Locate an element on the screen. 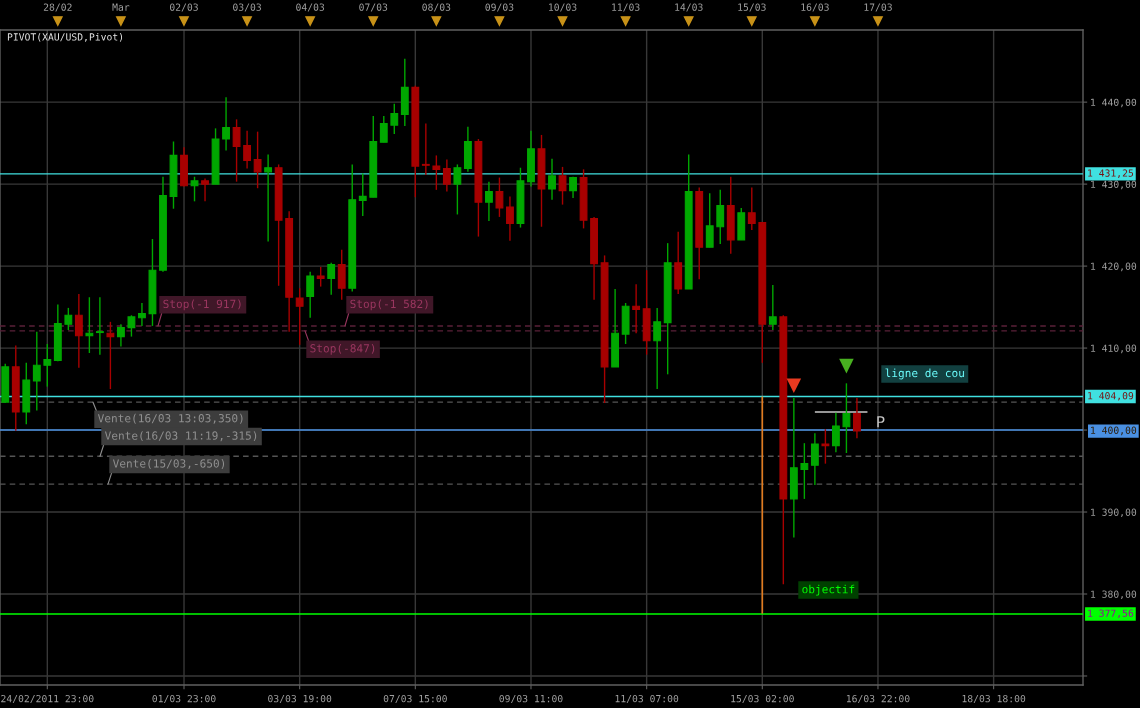 The width and height of the screenshot is (1140, 708). ref-line-label: 1 377,56 is located at coordinates (1111, 614).